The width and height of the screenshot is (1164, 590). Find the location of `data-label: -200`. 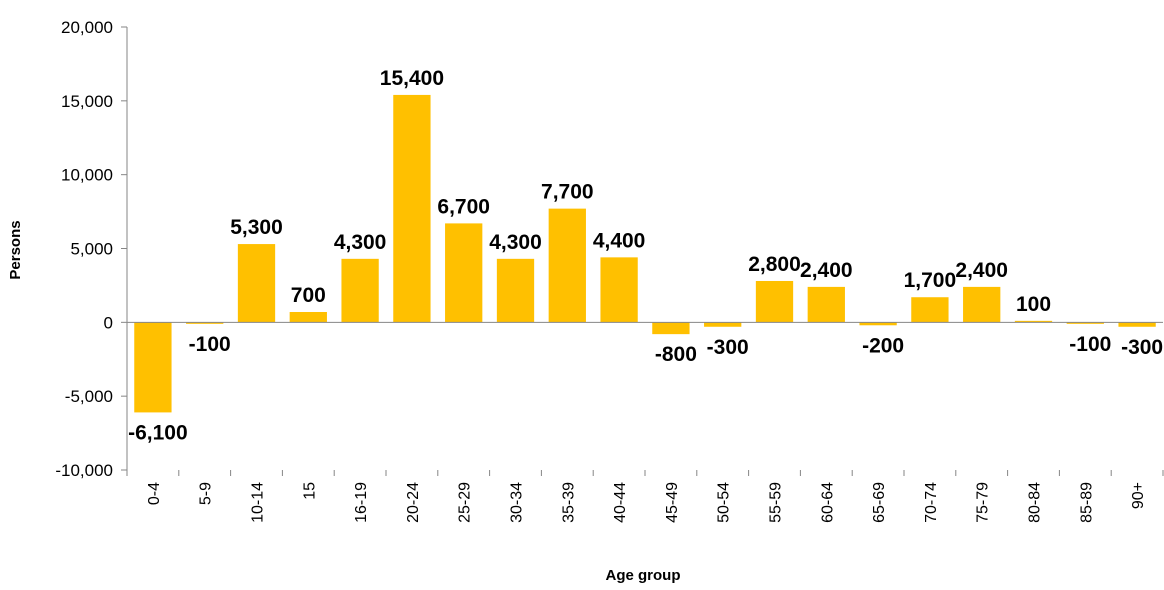

data-label: -200 is located at coordinates (883, 345).